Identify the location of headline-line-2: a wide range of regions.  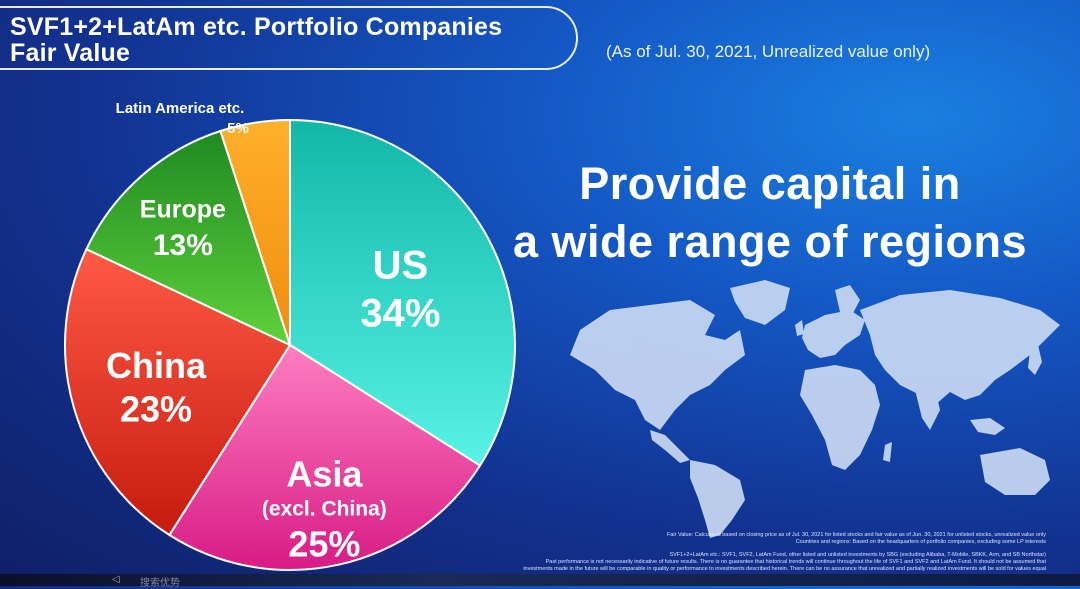
(770, 241).